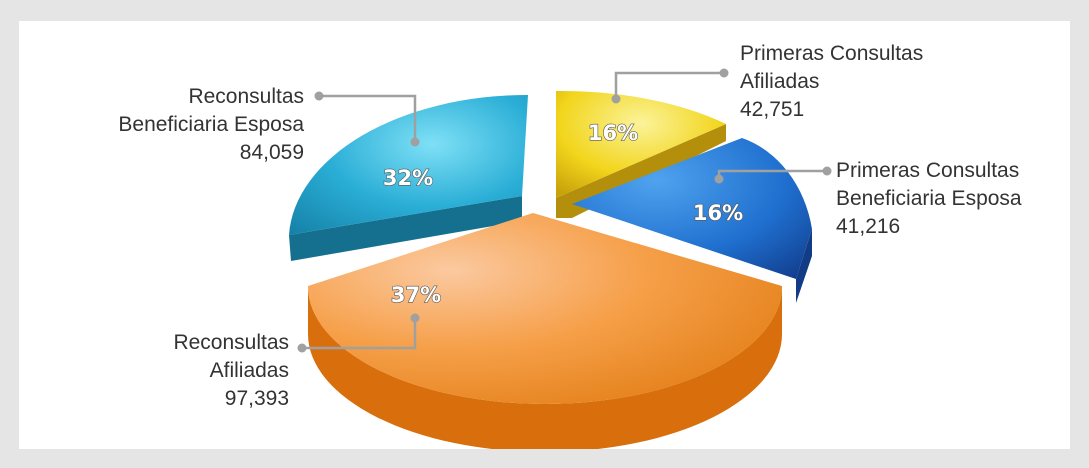 The image size is (1089, 468). I want to click on leader-dot-reconsultas-esposa-end, so click(319, 96).